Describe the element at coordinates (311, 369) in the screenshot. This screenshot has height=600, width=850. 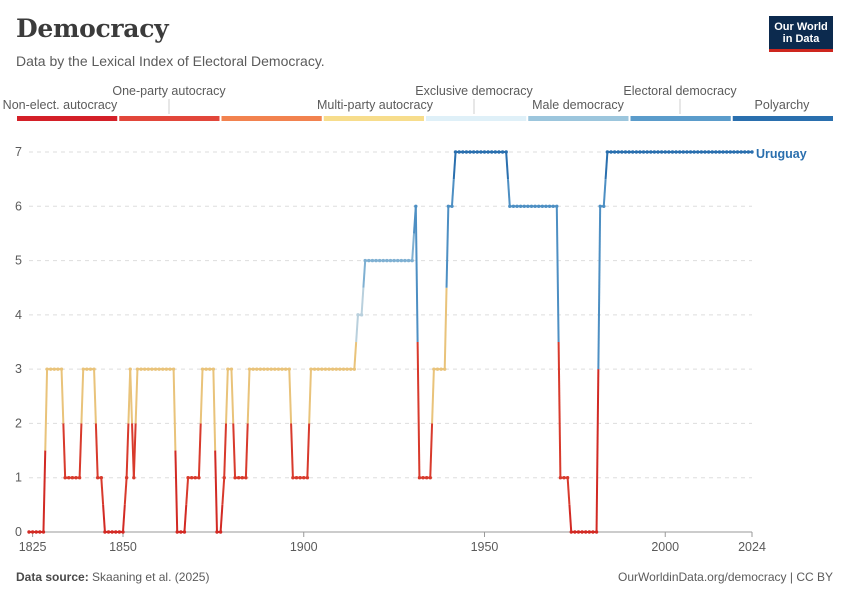
I see `data-point-1902` at that location.